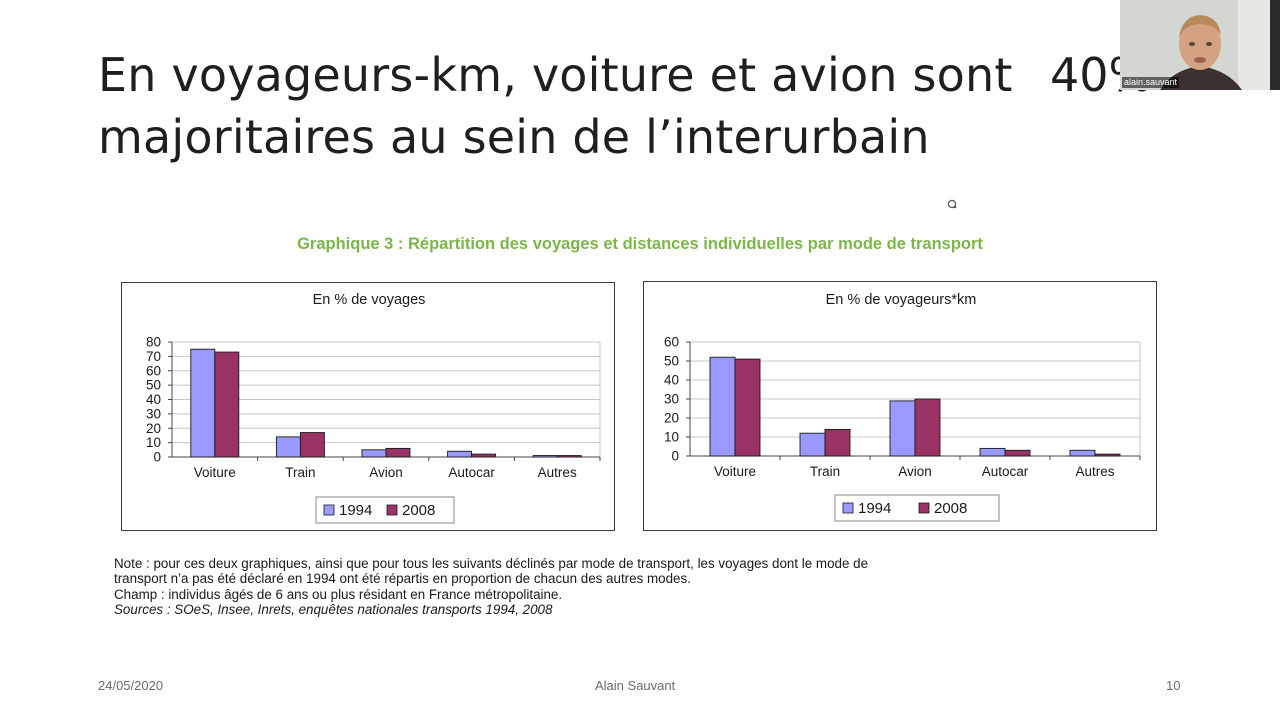 This screenshot has height=720, width=1280. What do you see at coordinates (1275, 45) in the screenshot?
I see `webcam-edge` at bounding box center [1275, 45].